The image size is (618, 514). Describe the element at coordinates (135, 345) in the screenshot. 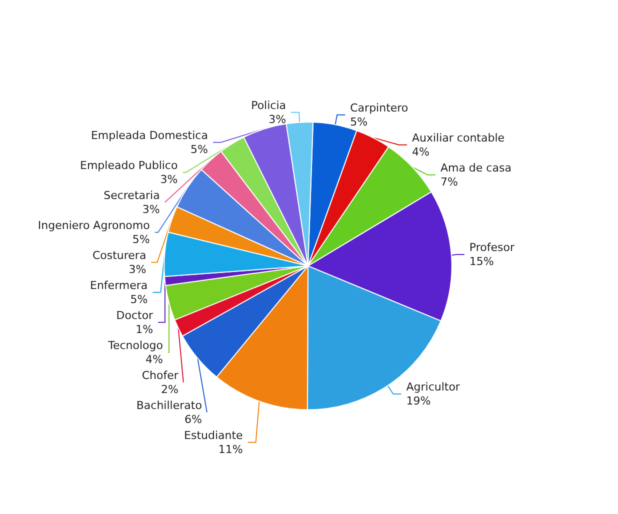

I see `slice-label: Tecnologo` at that location.